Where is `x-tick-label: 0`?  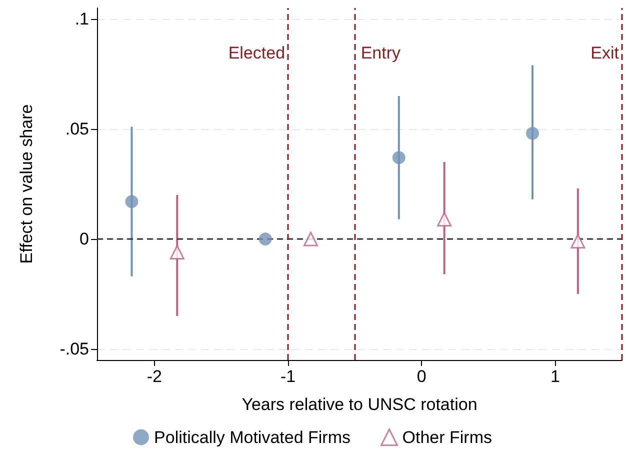
x-tick-label: 0 is located at coordinates (421, 376).